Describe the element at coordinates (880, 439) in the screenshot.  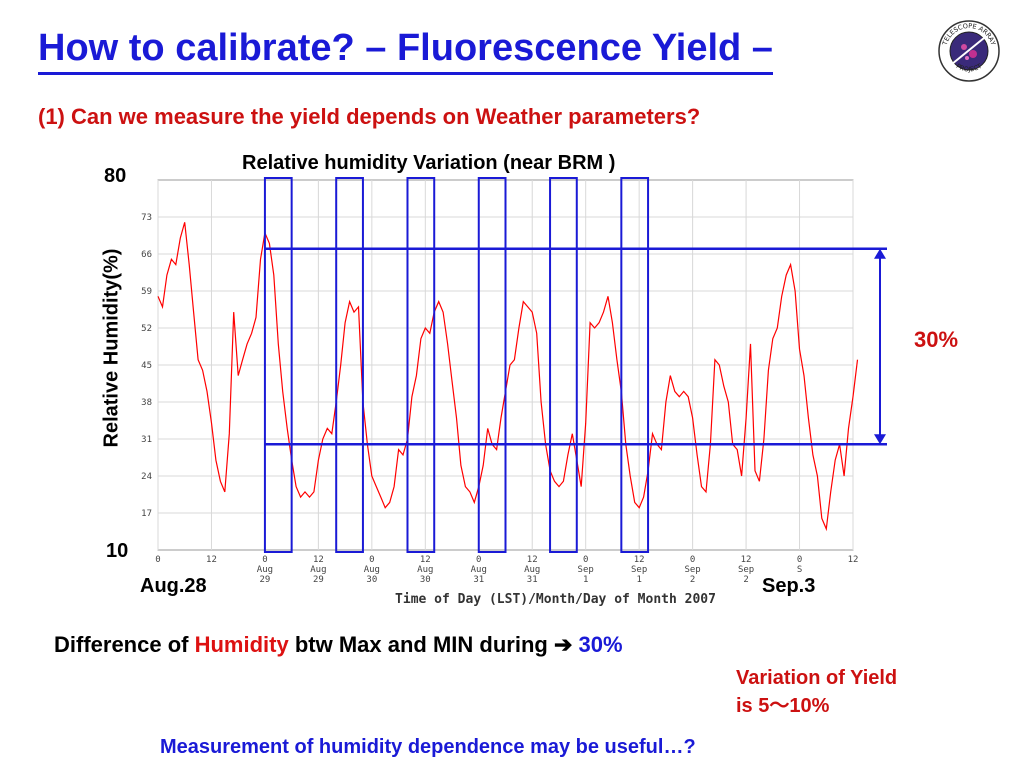
I see `range-arrow-head-bottom` at that location.